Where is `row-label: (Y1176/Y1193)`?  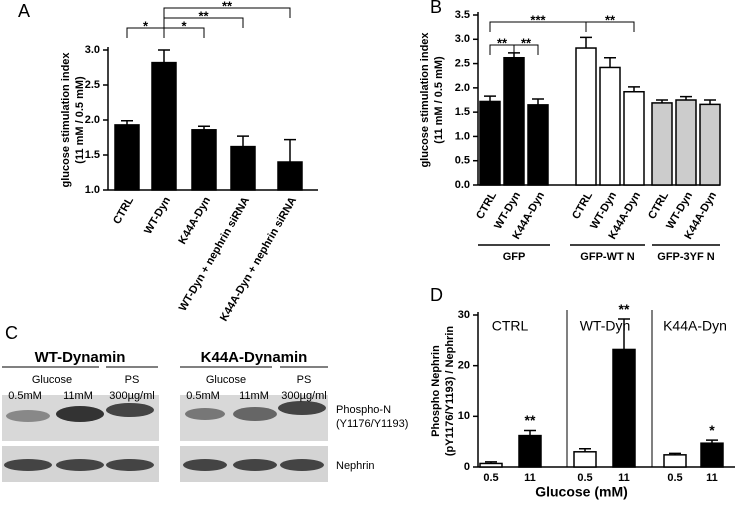 row-label: (Y1176/Y1193) is located at coordinates (372, 424).